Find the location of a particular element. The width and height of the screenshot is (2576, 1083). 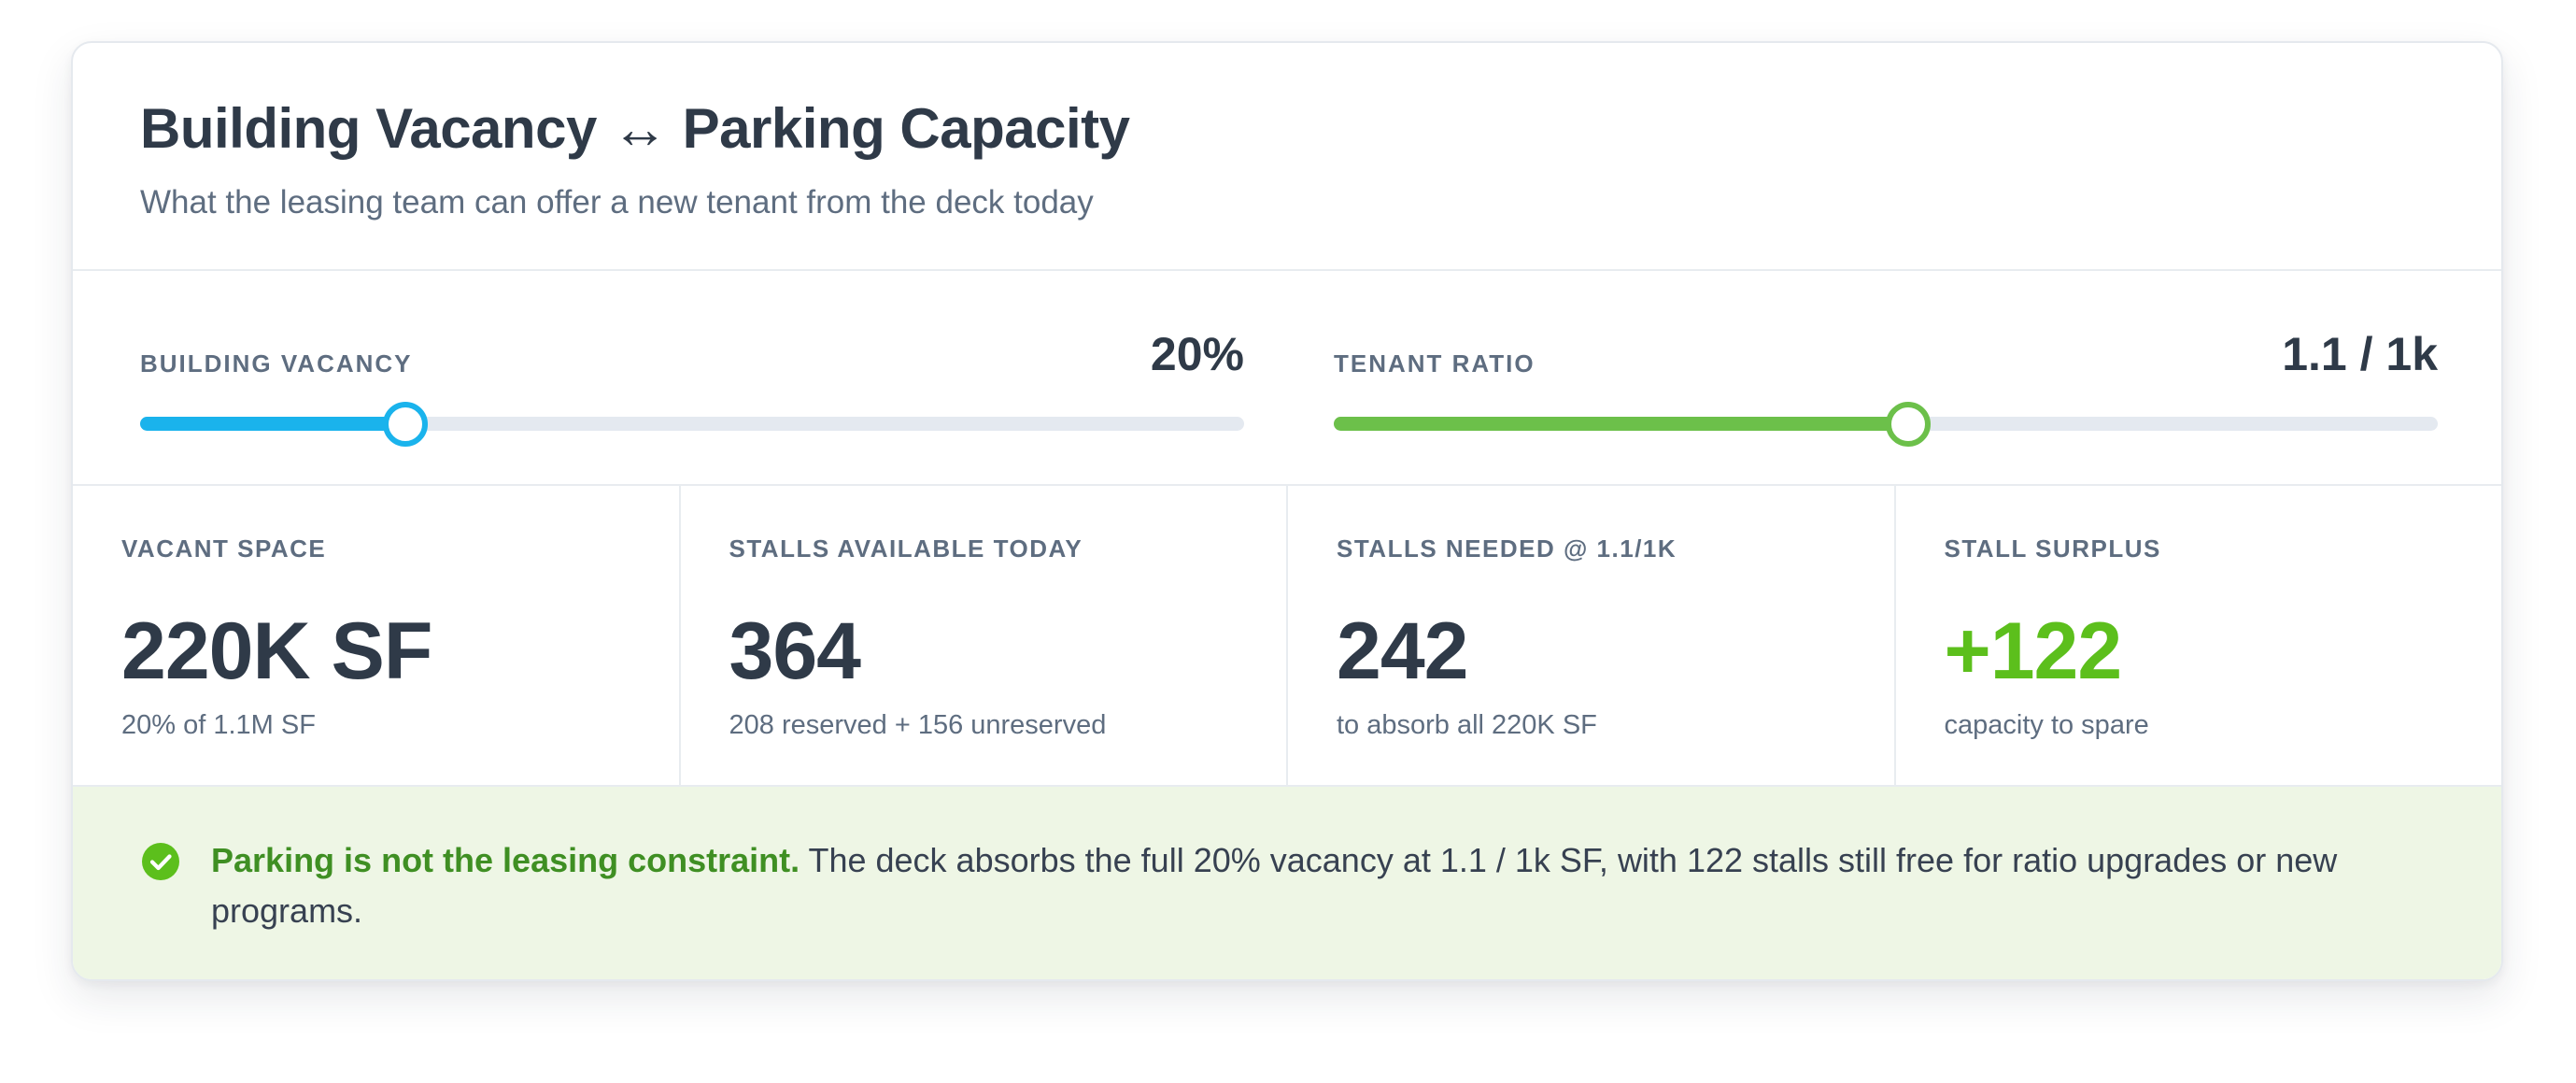

check-circle-icon is located at coordinates (160, 861).